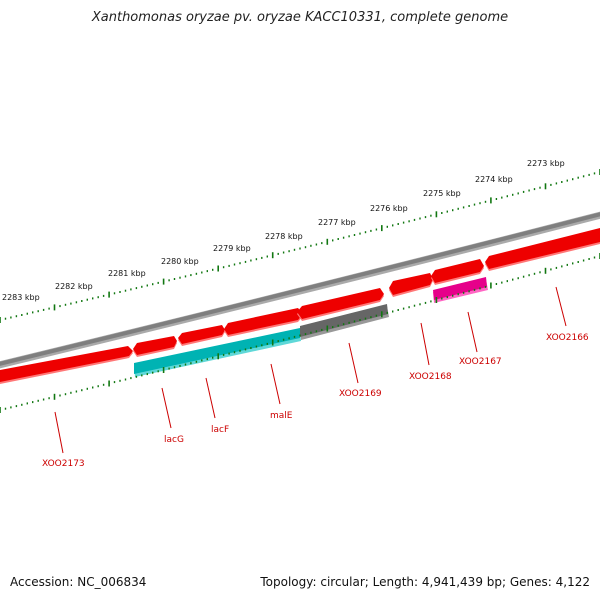  Describe the element at coordinates (344, 322) in the screenshot. I see `gene-xoo2169-inner` at that location.